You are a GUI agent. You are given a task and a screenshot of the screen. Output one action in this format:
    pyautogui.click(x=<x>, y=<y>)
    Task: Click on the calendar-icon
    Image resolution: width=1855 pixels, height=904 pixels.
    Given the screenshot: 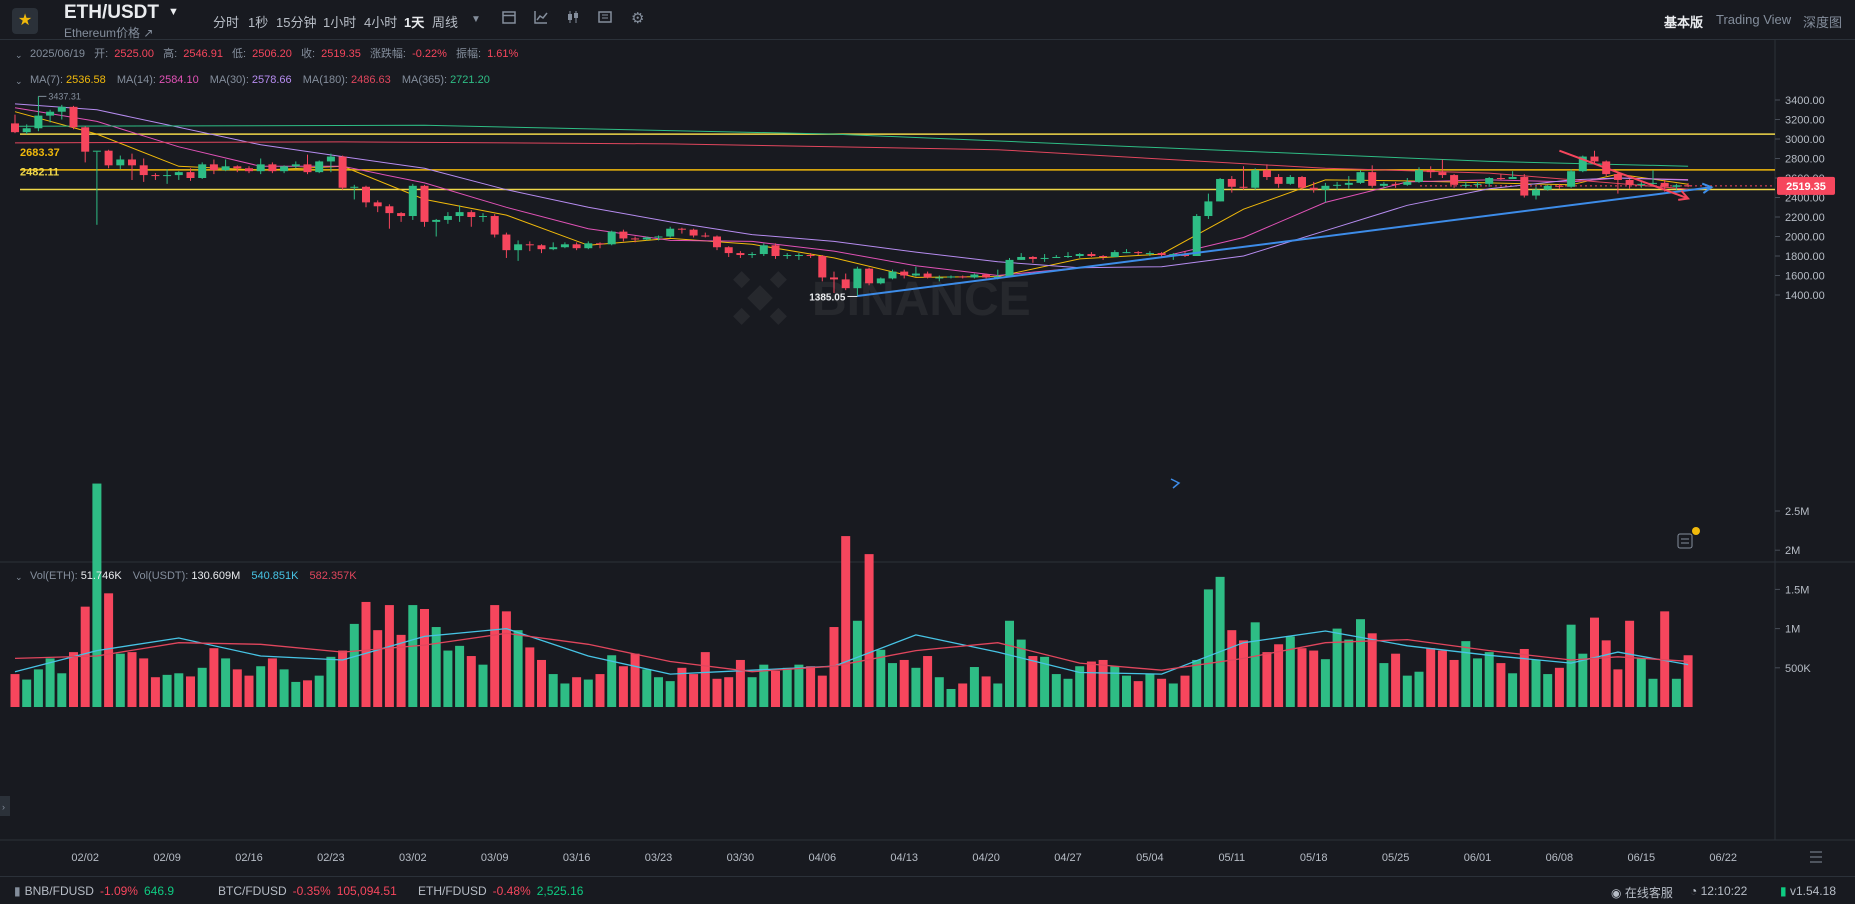 What is the action you would take?
    pyautogui.click(x=509, y=18)
    